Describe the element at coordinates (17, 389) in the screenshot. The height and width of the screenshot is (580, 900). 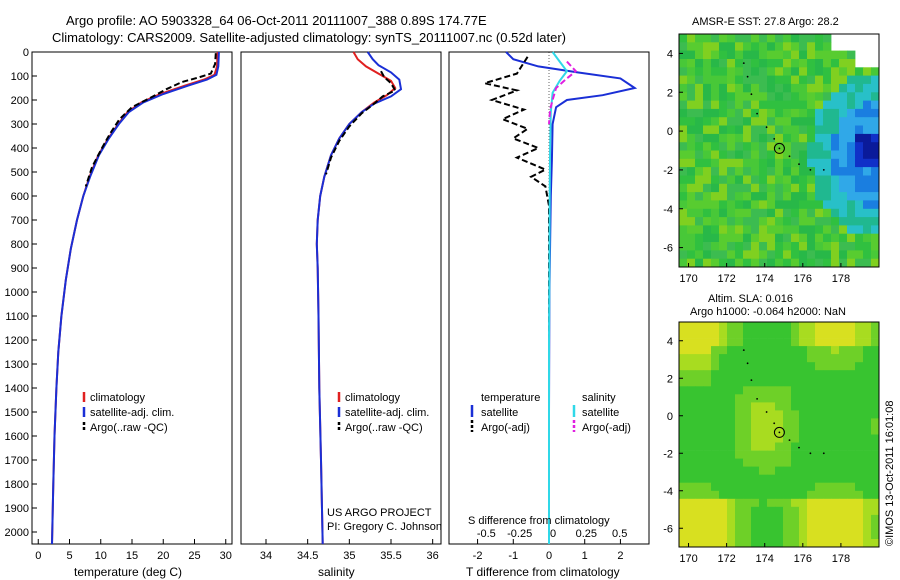
I see `y-tick-label: 1400` at that location.